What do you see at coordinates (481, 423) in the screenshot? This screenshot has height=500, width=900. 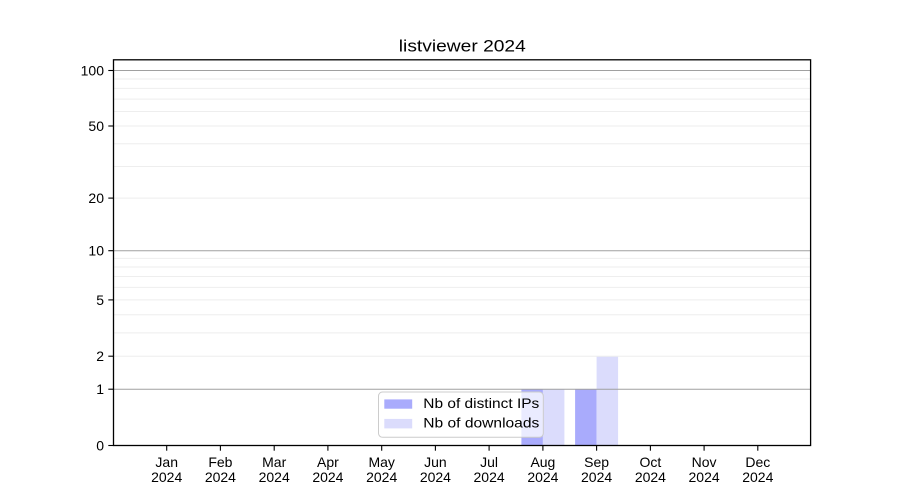 I see `svg-text: Nb of downloads` at bounding box center [481, 423].